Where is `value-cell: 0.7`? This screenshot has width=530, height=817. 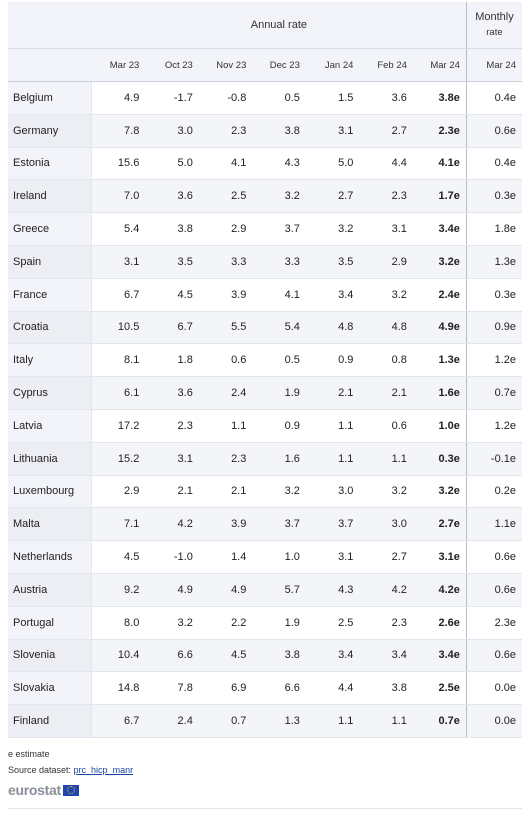 value-cell: 0.7 is located at coordinates (225, 721).